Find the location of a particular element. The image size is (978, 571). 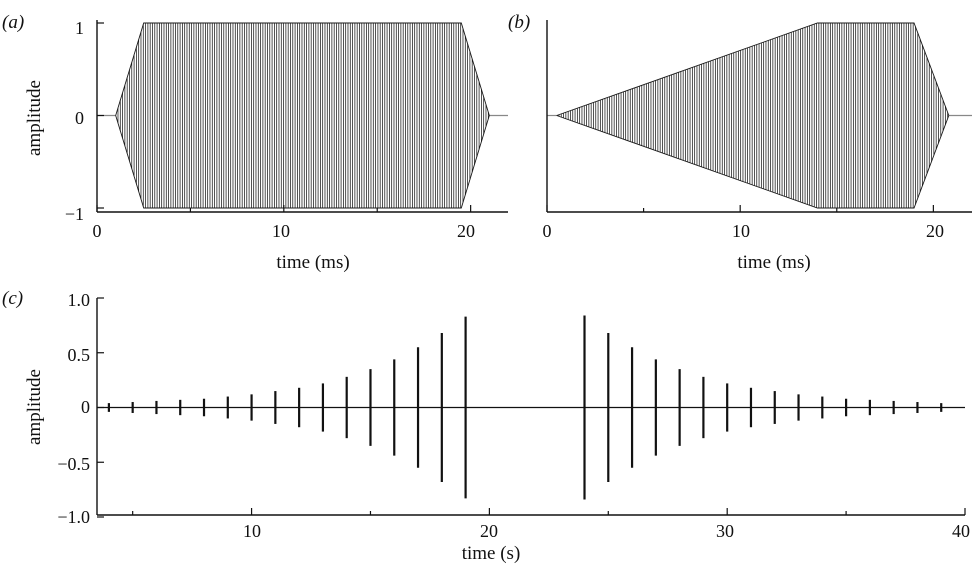

panel-c-ytick-label: −0.5 is located at coordinates (73, 464).